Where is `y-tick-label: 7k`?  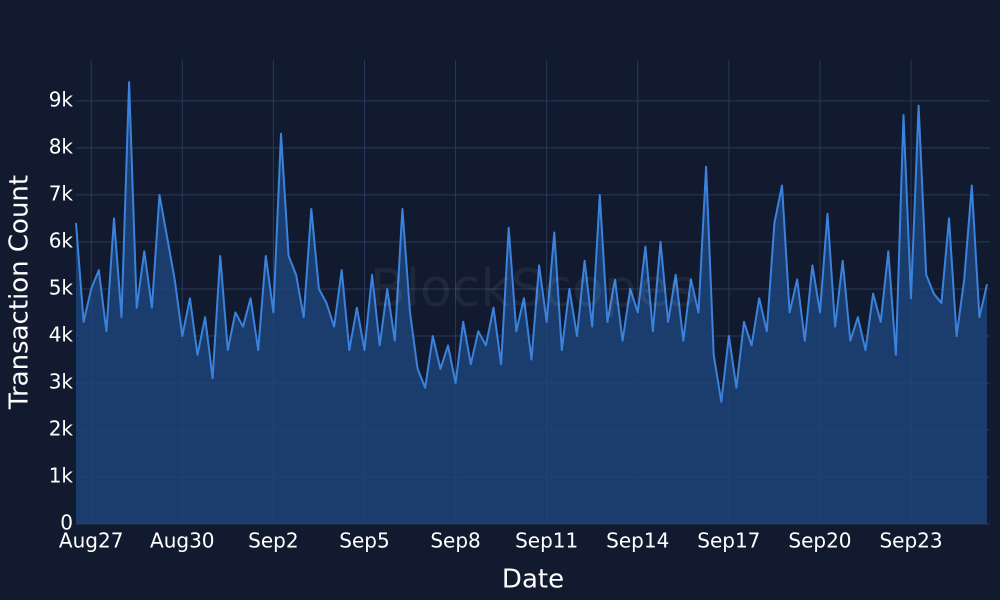 y-tick-label: 7k is located at coordinates (61, 193).